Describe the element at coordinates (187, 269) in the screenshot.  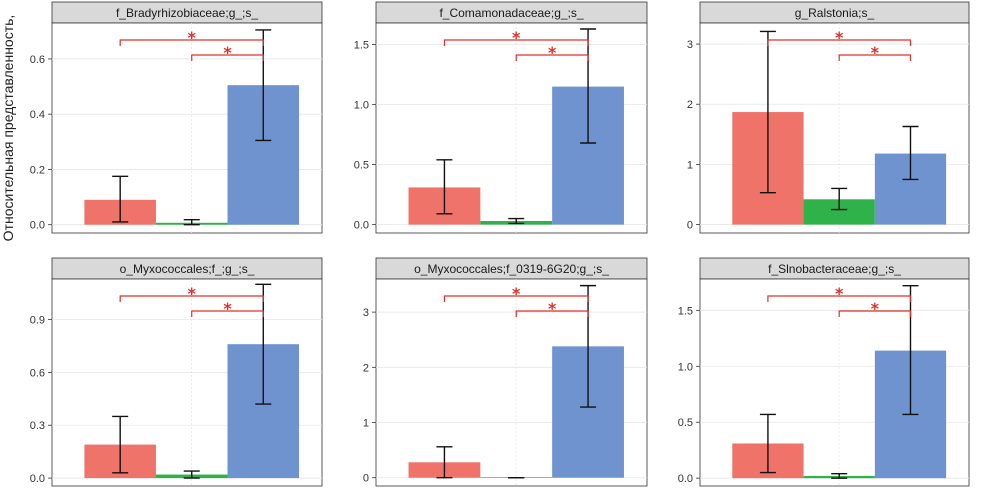
I see `facet-title: o_Myxococcales;f_;g_;s_` at that location.